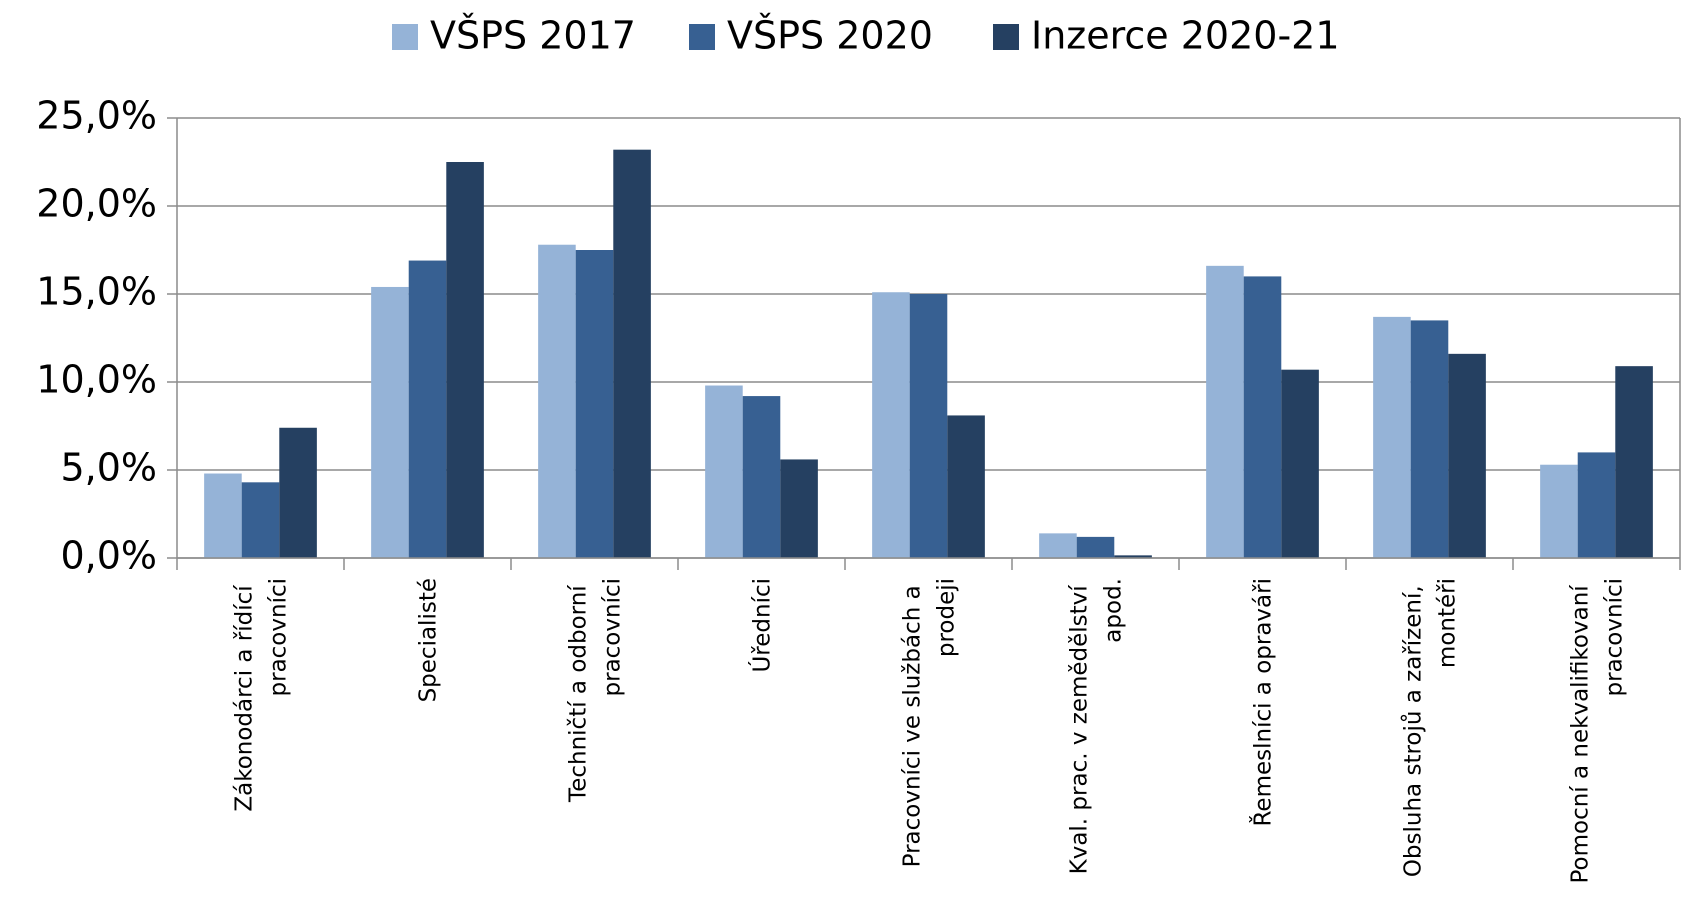 Image resolution: width=1683 pixels, height=916 pixels. I want to click on x-tick-label: Techničtí a odborní pracovníci, so click(596, 690).